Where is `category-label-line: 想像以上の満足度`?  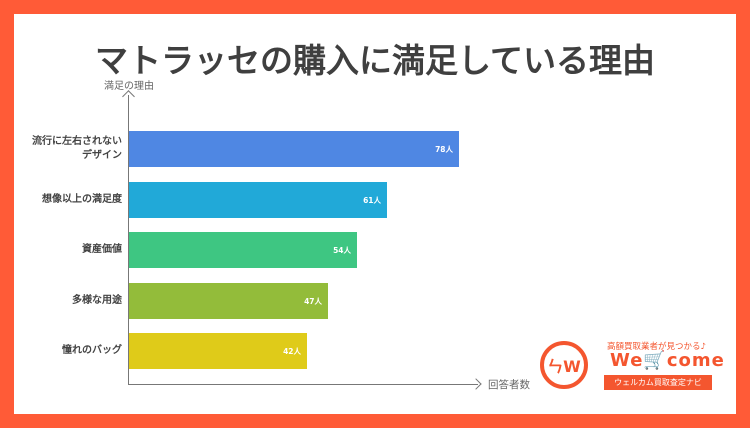
category-label-line: 想像以上の満足度 is located at coordinates (82, 199).